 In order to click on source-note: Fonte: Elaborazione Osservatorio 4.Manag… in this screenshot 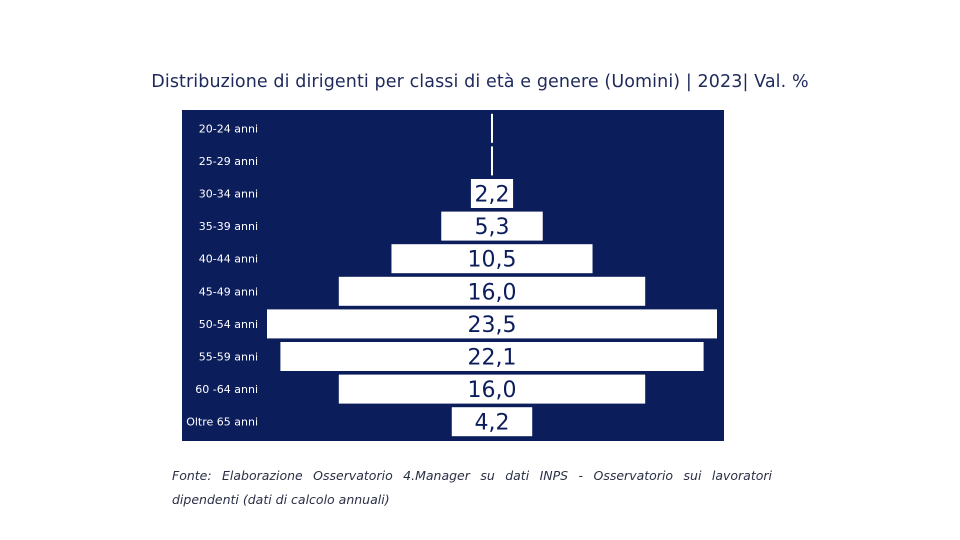, I will do `click(472, 487)`.